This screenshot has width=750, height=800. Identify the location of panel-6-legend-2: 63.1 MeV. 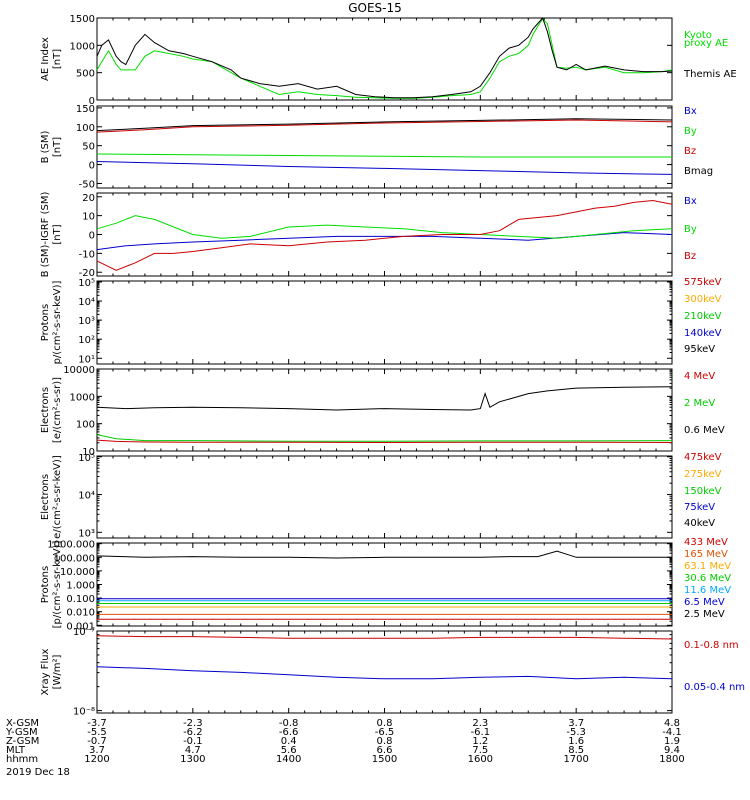
(707, 566).